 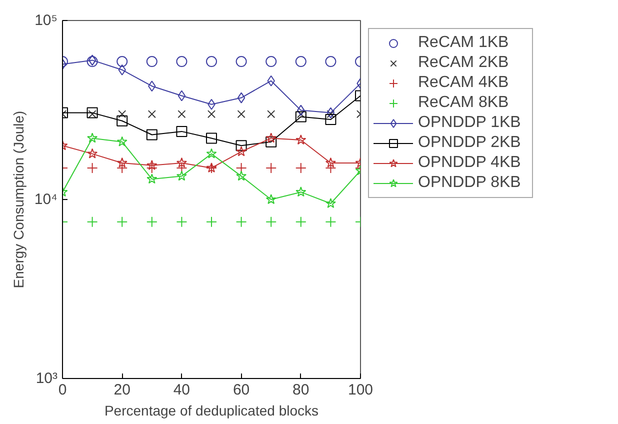 I want to click on legend-label: OPNDDP 8KB, so click(x=470, y=183).